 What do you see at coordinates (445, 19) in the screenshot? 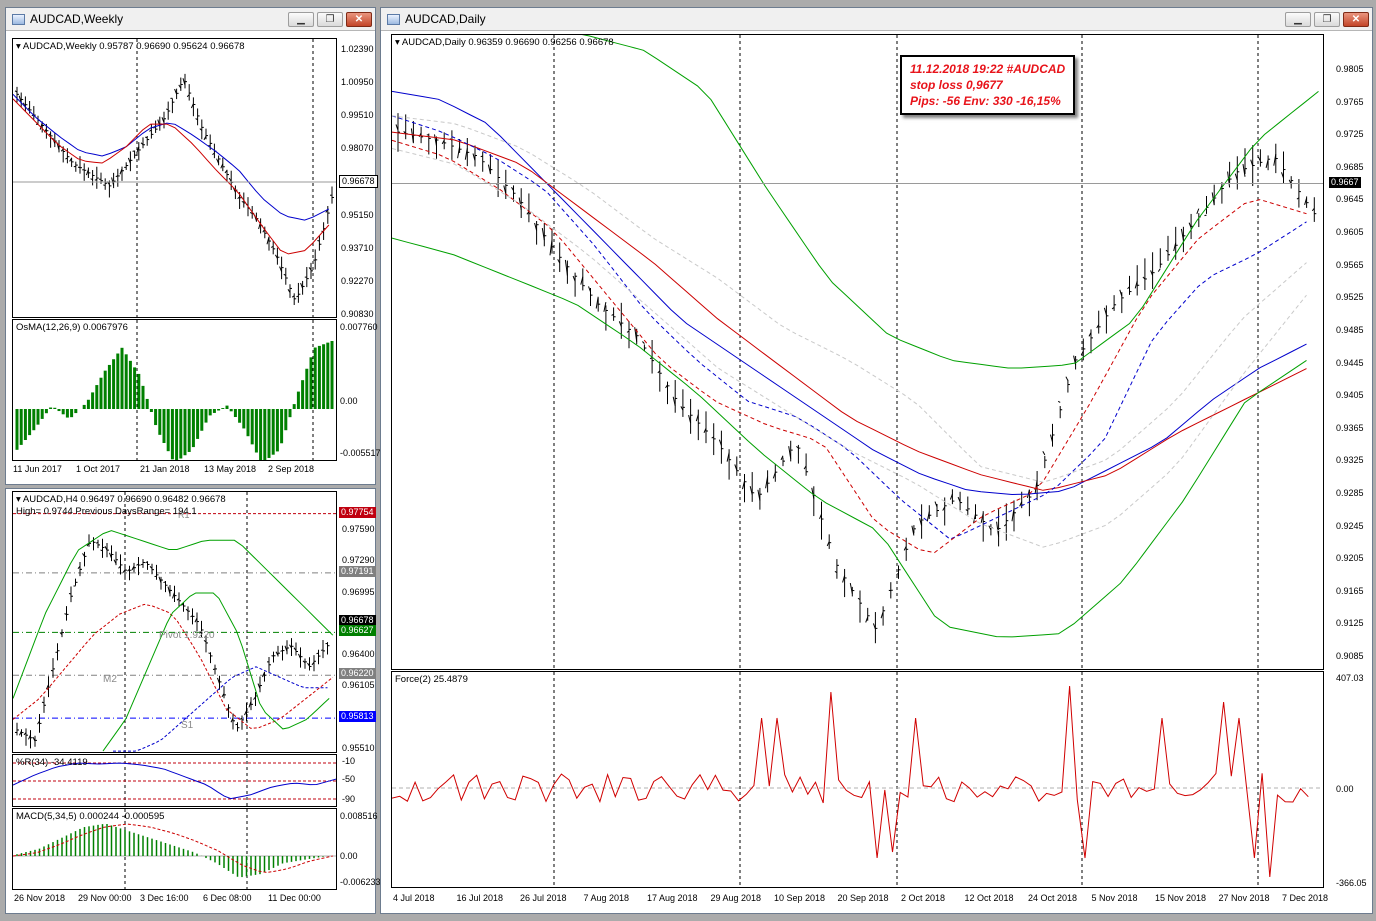
I see `daily-window-title: AUDCAD,Daily` at bounding box center [445, 19].